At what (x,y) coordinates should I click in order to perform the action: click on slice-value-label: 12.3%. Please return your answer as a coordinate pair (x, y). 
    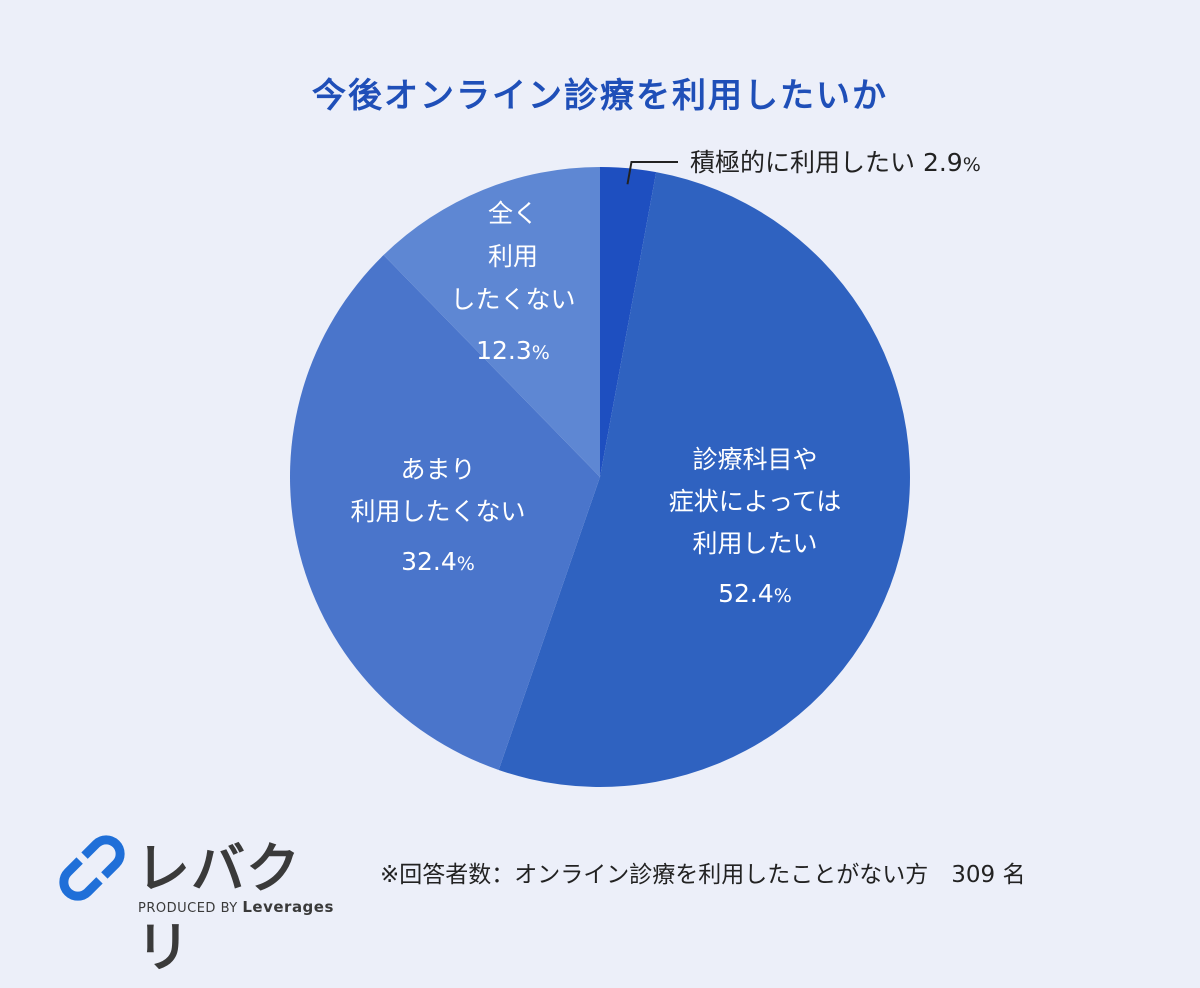
    Looking at the image, I should click on (513, 350).